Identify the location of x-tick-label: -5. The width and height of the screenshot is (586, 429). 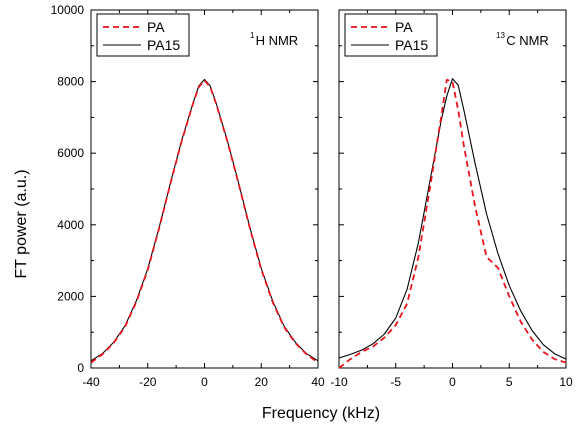
(395, 382).